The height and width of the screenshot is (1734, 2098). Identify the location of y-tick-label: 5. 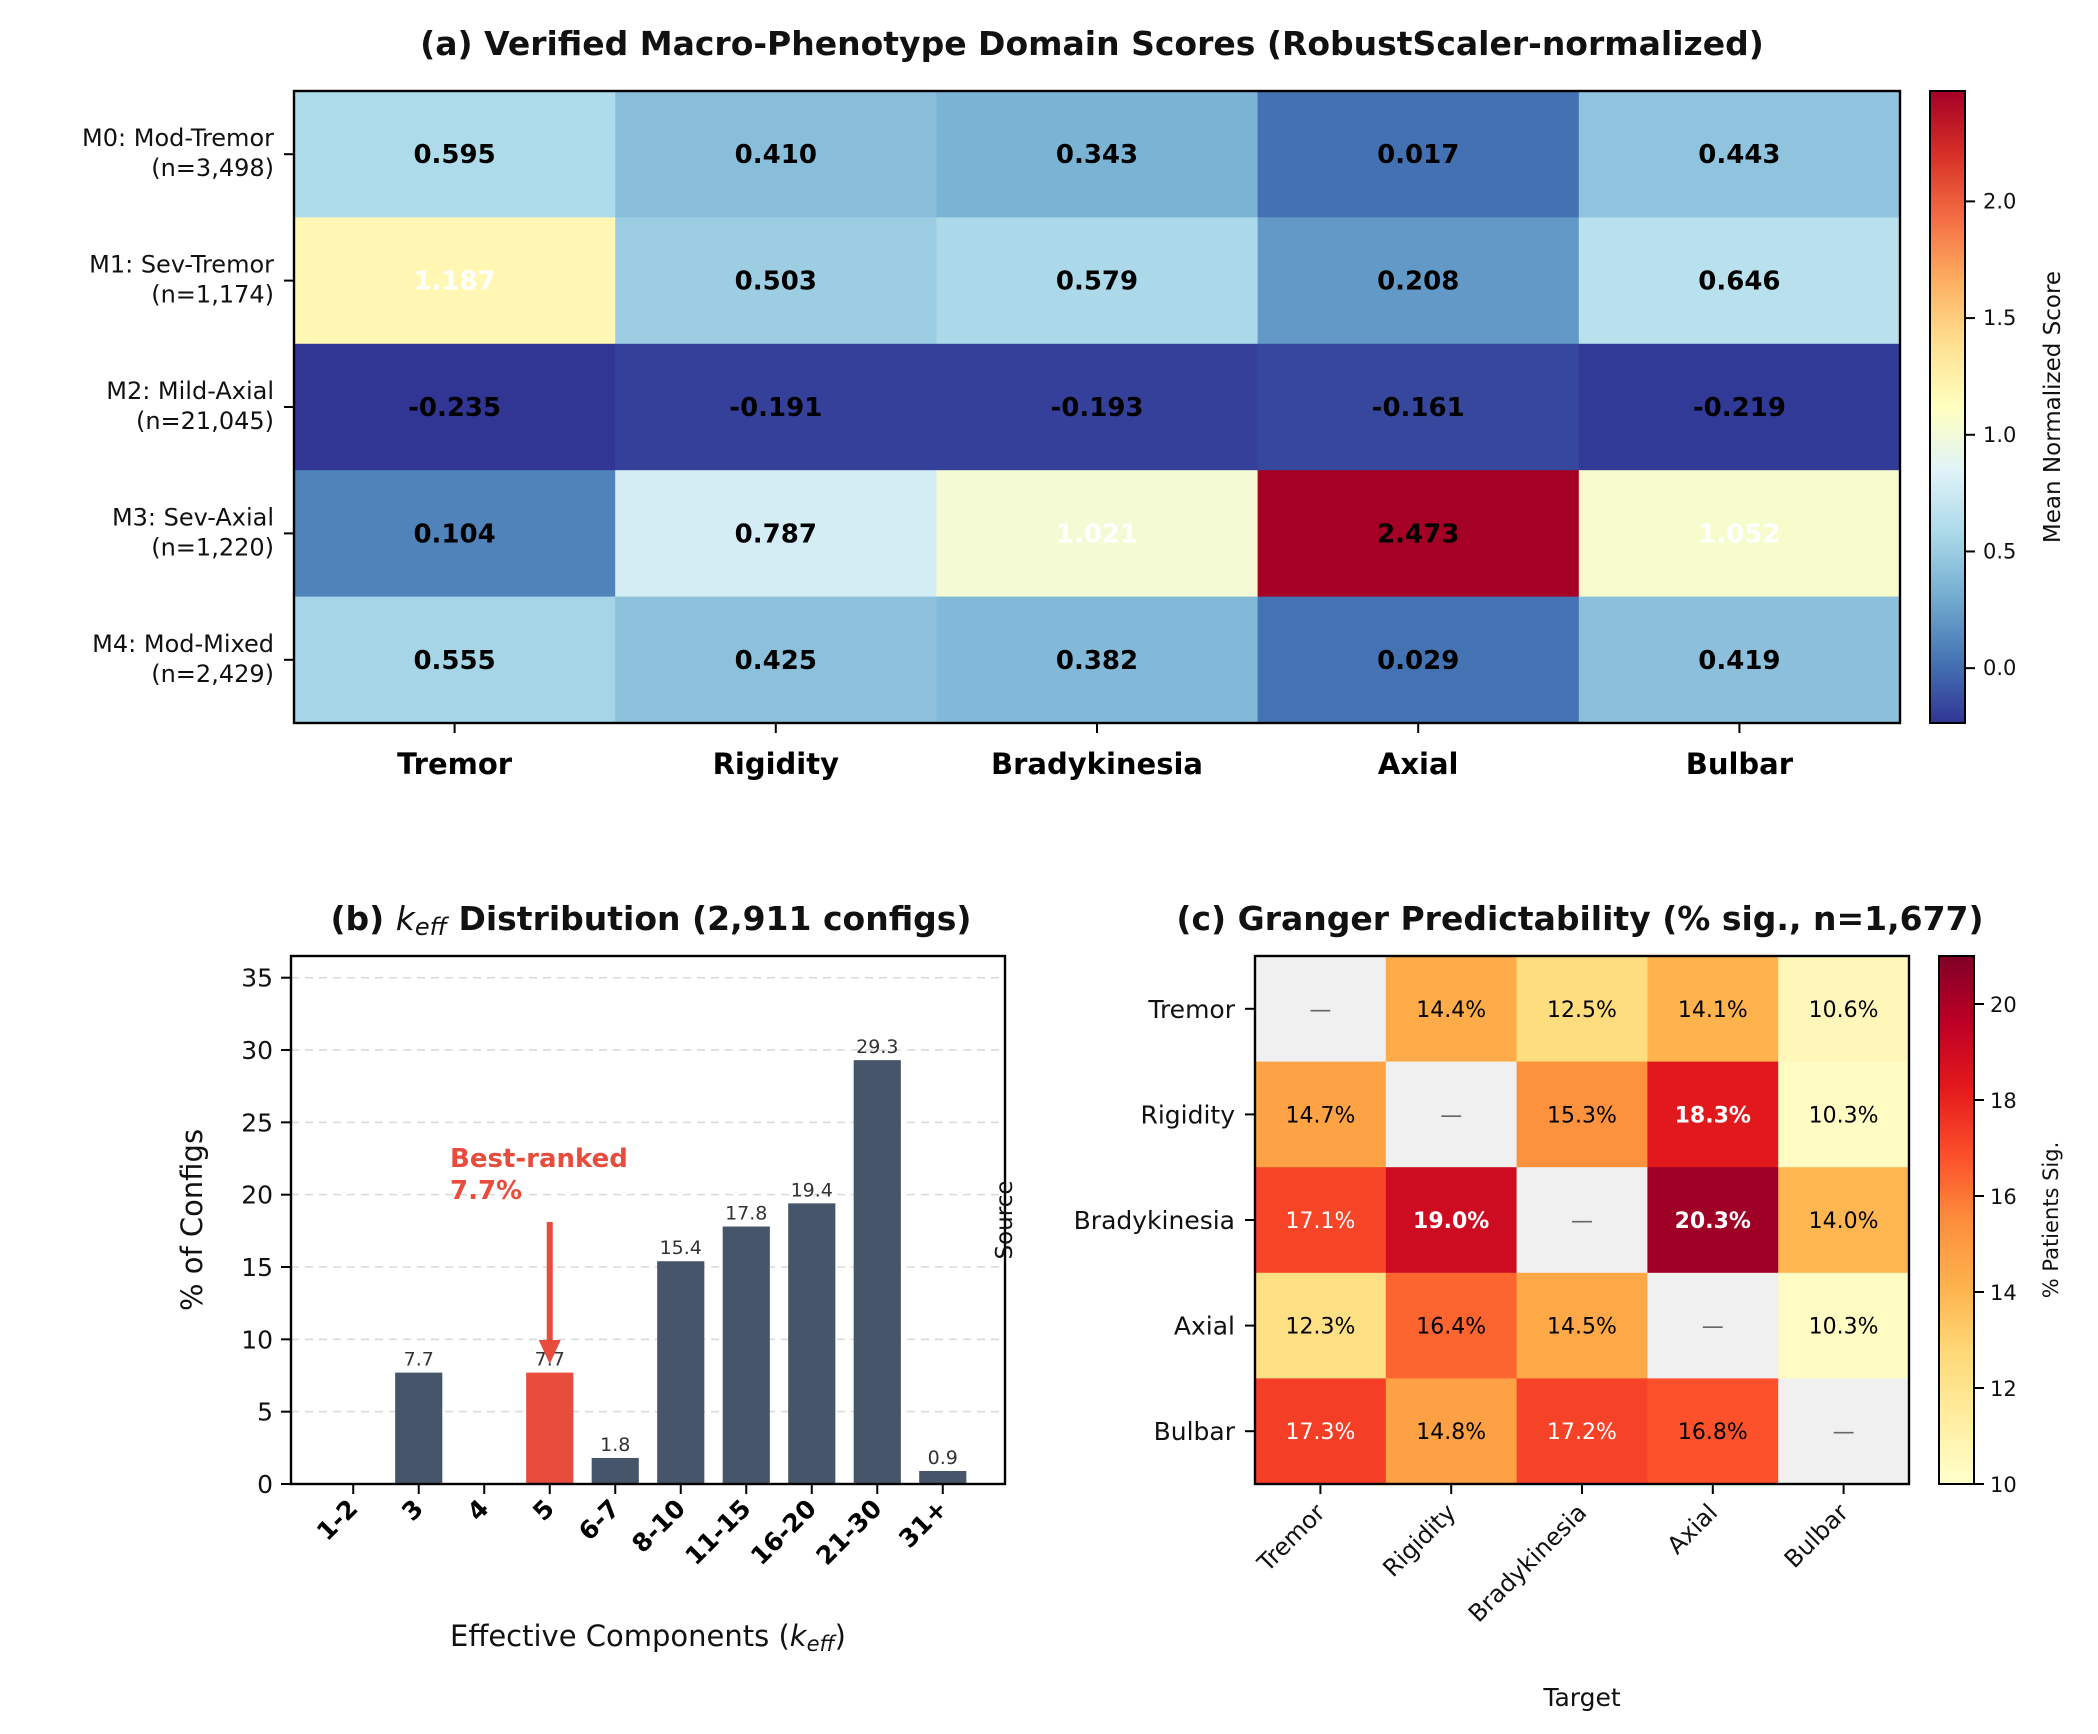
(265, 1412).